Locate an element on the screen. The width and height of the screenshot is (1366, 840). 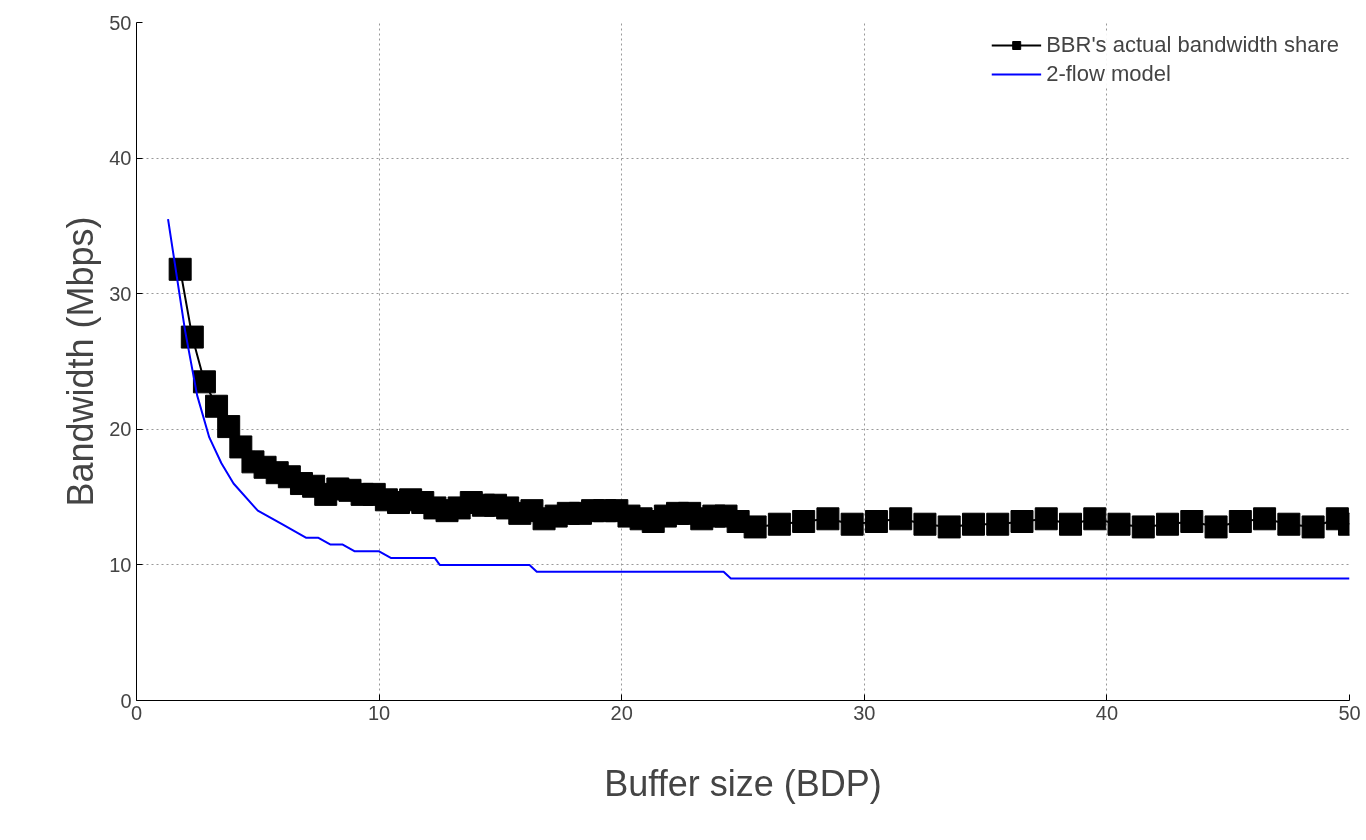
y-axis-title: Bandwidth (Mbps) is located at coordinates (81, 361).